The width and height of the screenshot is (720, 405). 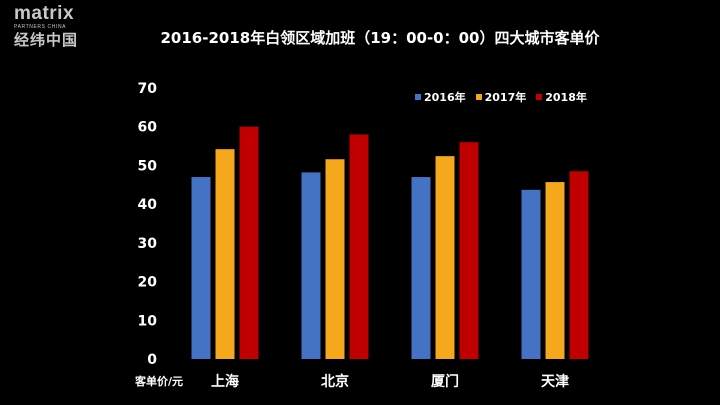 What do you see at coordinates (380, 38) in the screenshot?
I see `chart-title: 2016-2018年白领区域加班（19：00-0：00）四大城市客单价` at bounding box center [380, 38].